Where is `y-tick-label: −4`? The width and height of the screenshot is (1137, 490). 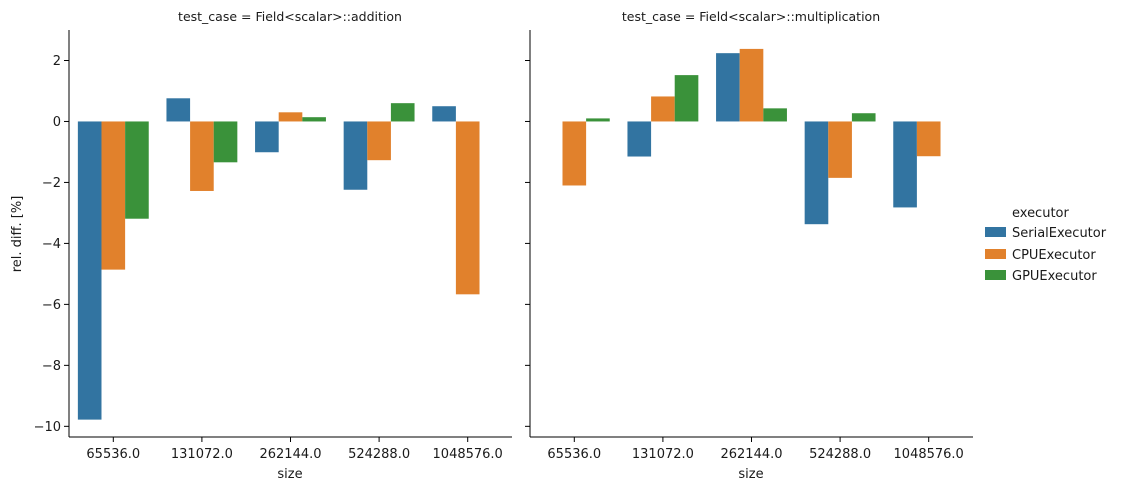 y-tick-label: −4 is located at coordinates (51, 244).